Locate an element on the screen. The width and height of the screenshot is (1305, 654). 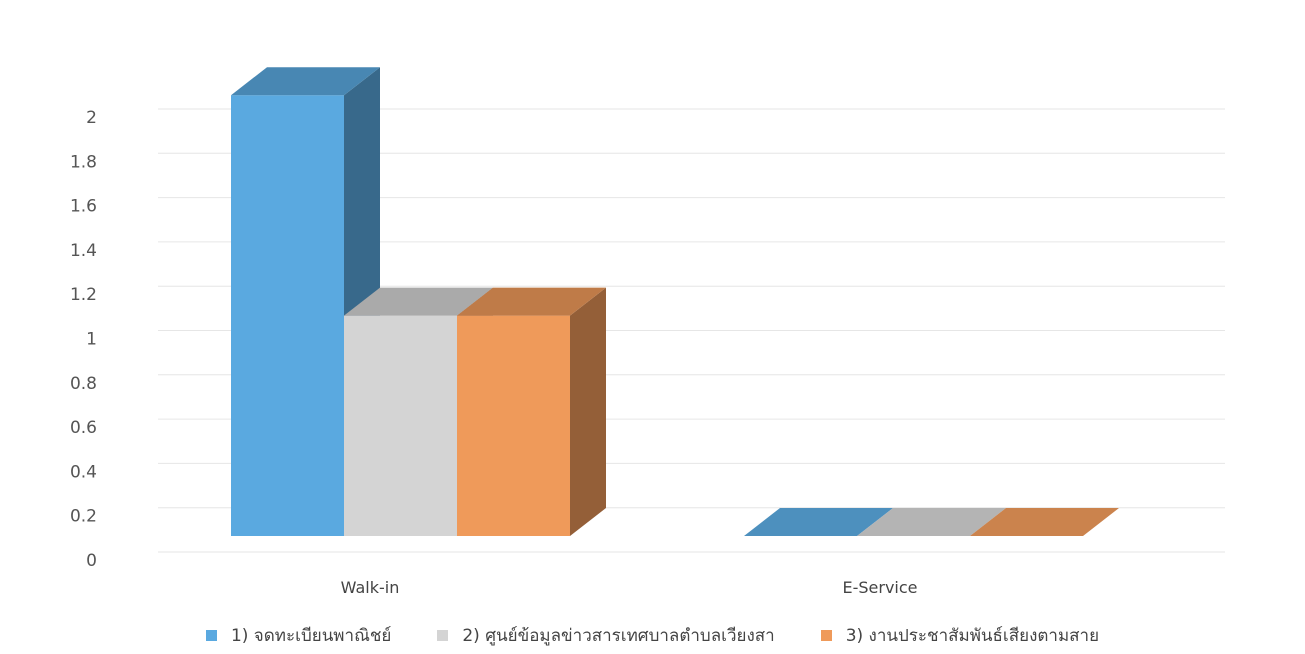
y-tick-label: 1.6 is located at coordinates (83, 207).